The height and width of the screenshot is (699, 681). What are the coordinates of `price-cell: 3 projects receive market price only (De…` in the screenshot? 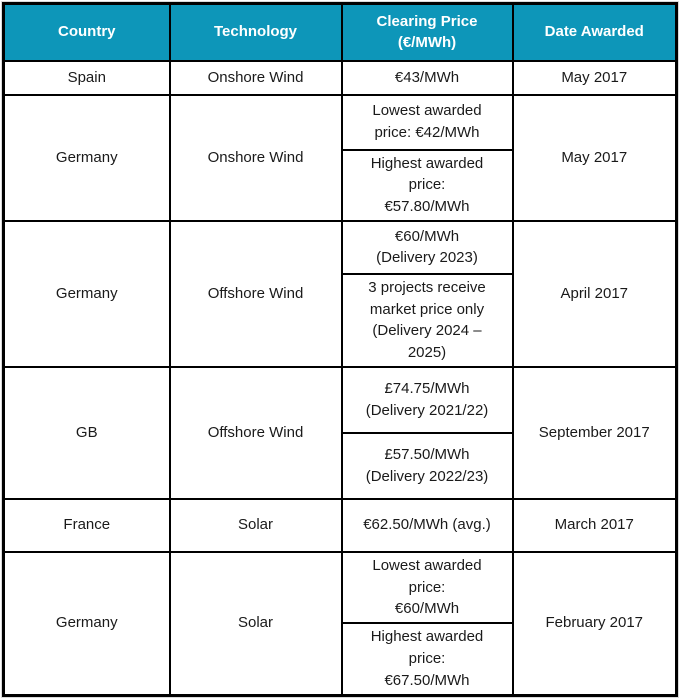 It's located at (427, 320).